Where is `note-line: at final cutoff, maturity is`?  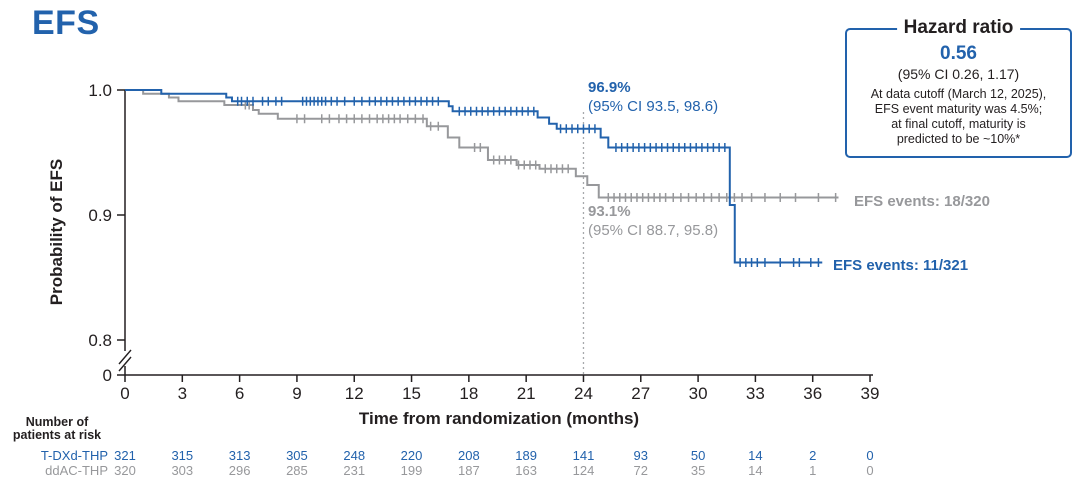
note-line: at final cutoff, maturity is is located at coordinates (958, 124).